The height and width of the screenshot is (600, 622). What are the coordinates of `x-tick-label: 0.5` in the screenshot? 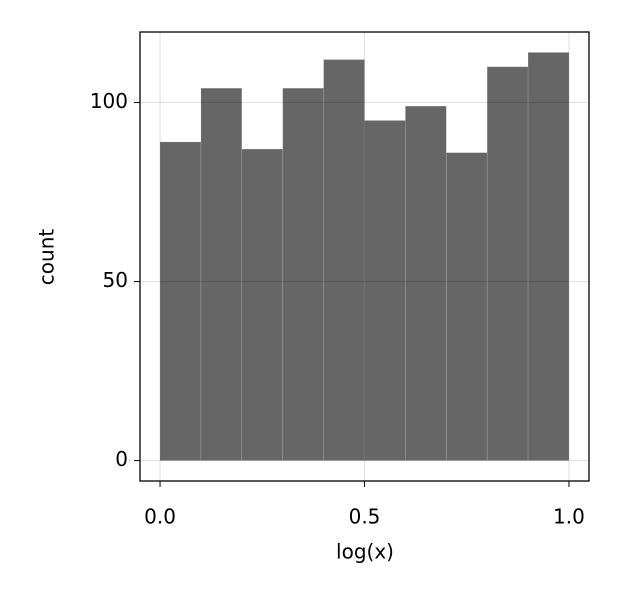 It's located at (365, 517).